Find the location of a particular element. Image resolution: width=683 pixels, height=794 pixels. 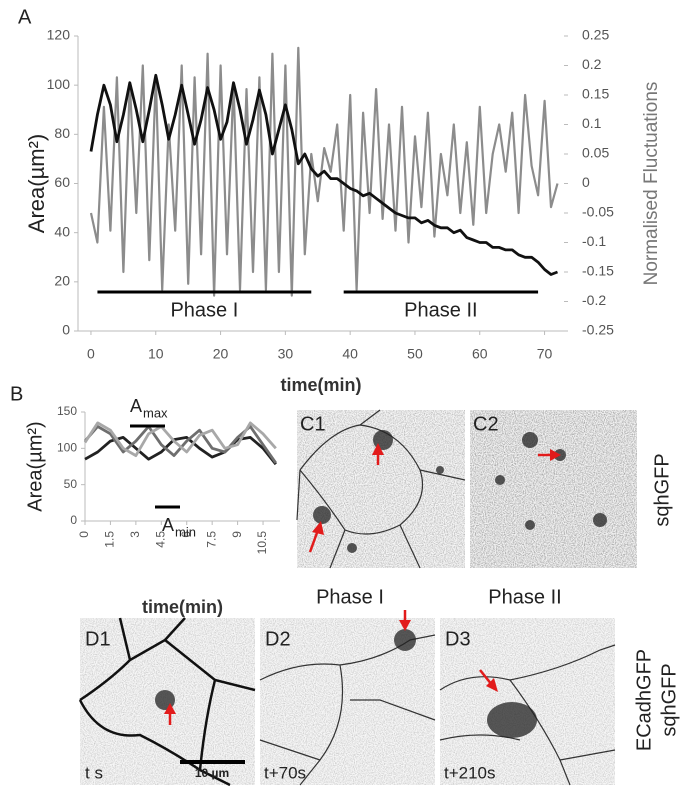

x-tick-label: 7.5 is located at coordinates (211, 539).